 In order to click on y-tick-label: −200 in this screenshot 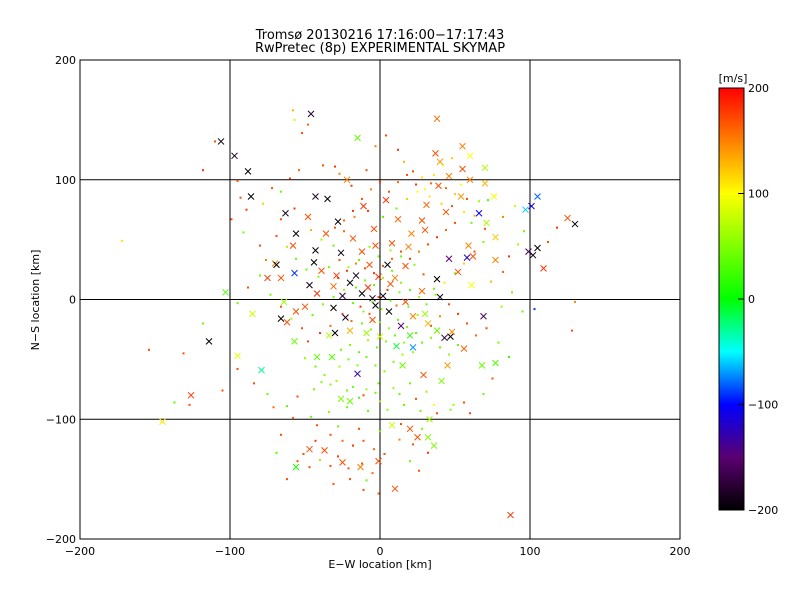, I will do `click(61, 539)`.